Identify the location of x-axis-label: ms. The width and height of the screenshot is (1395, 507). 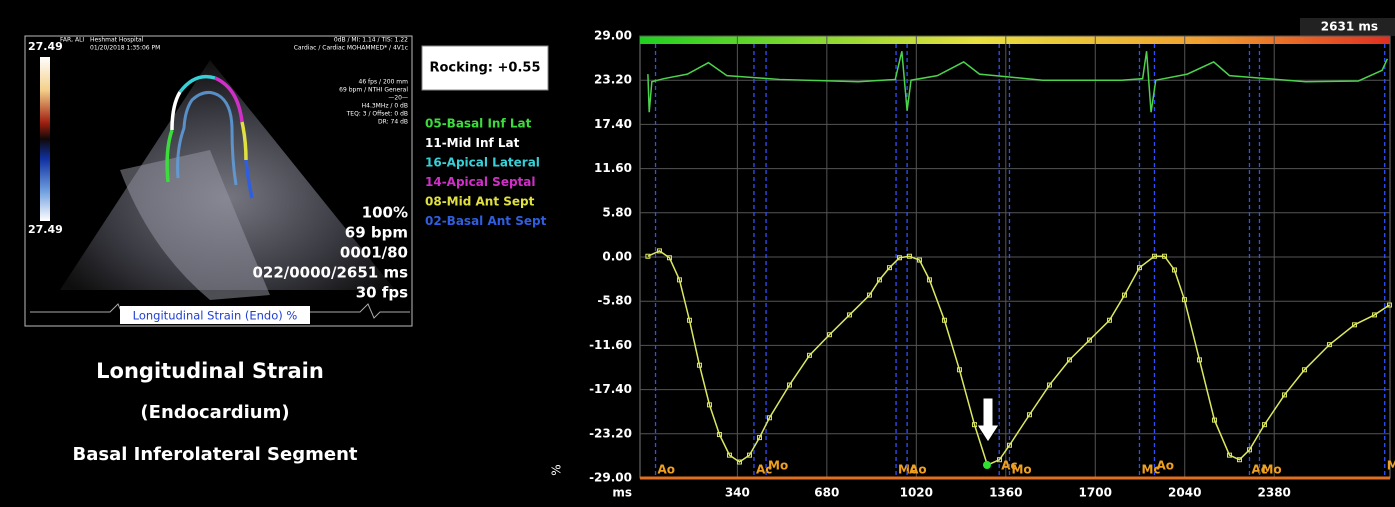
(622, 493).